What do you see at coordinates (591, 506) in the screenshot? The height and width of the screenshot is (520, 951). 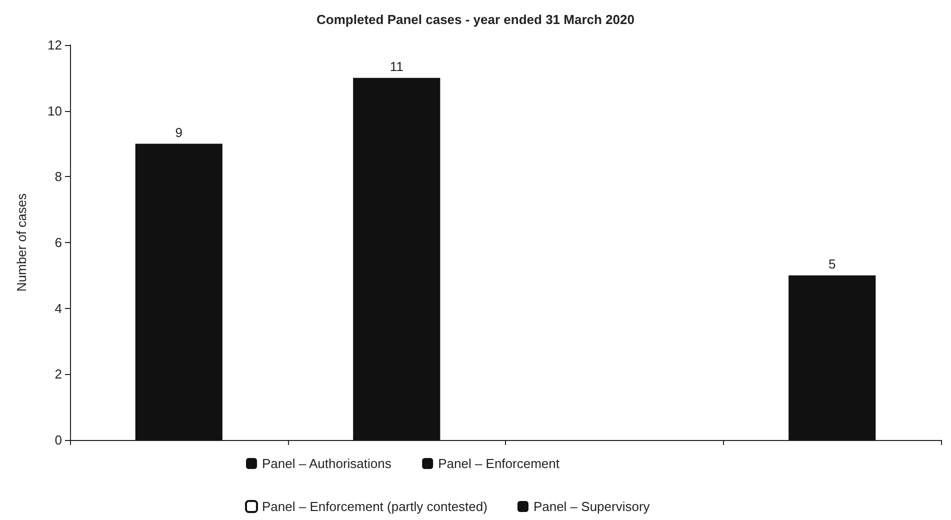 I see `legend-label: Panel – Supervisory` at bounding box center [591, 506].